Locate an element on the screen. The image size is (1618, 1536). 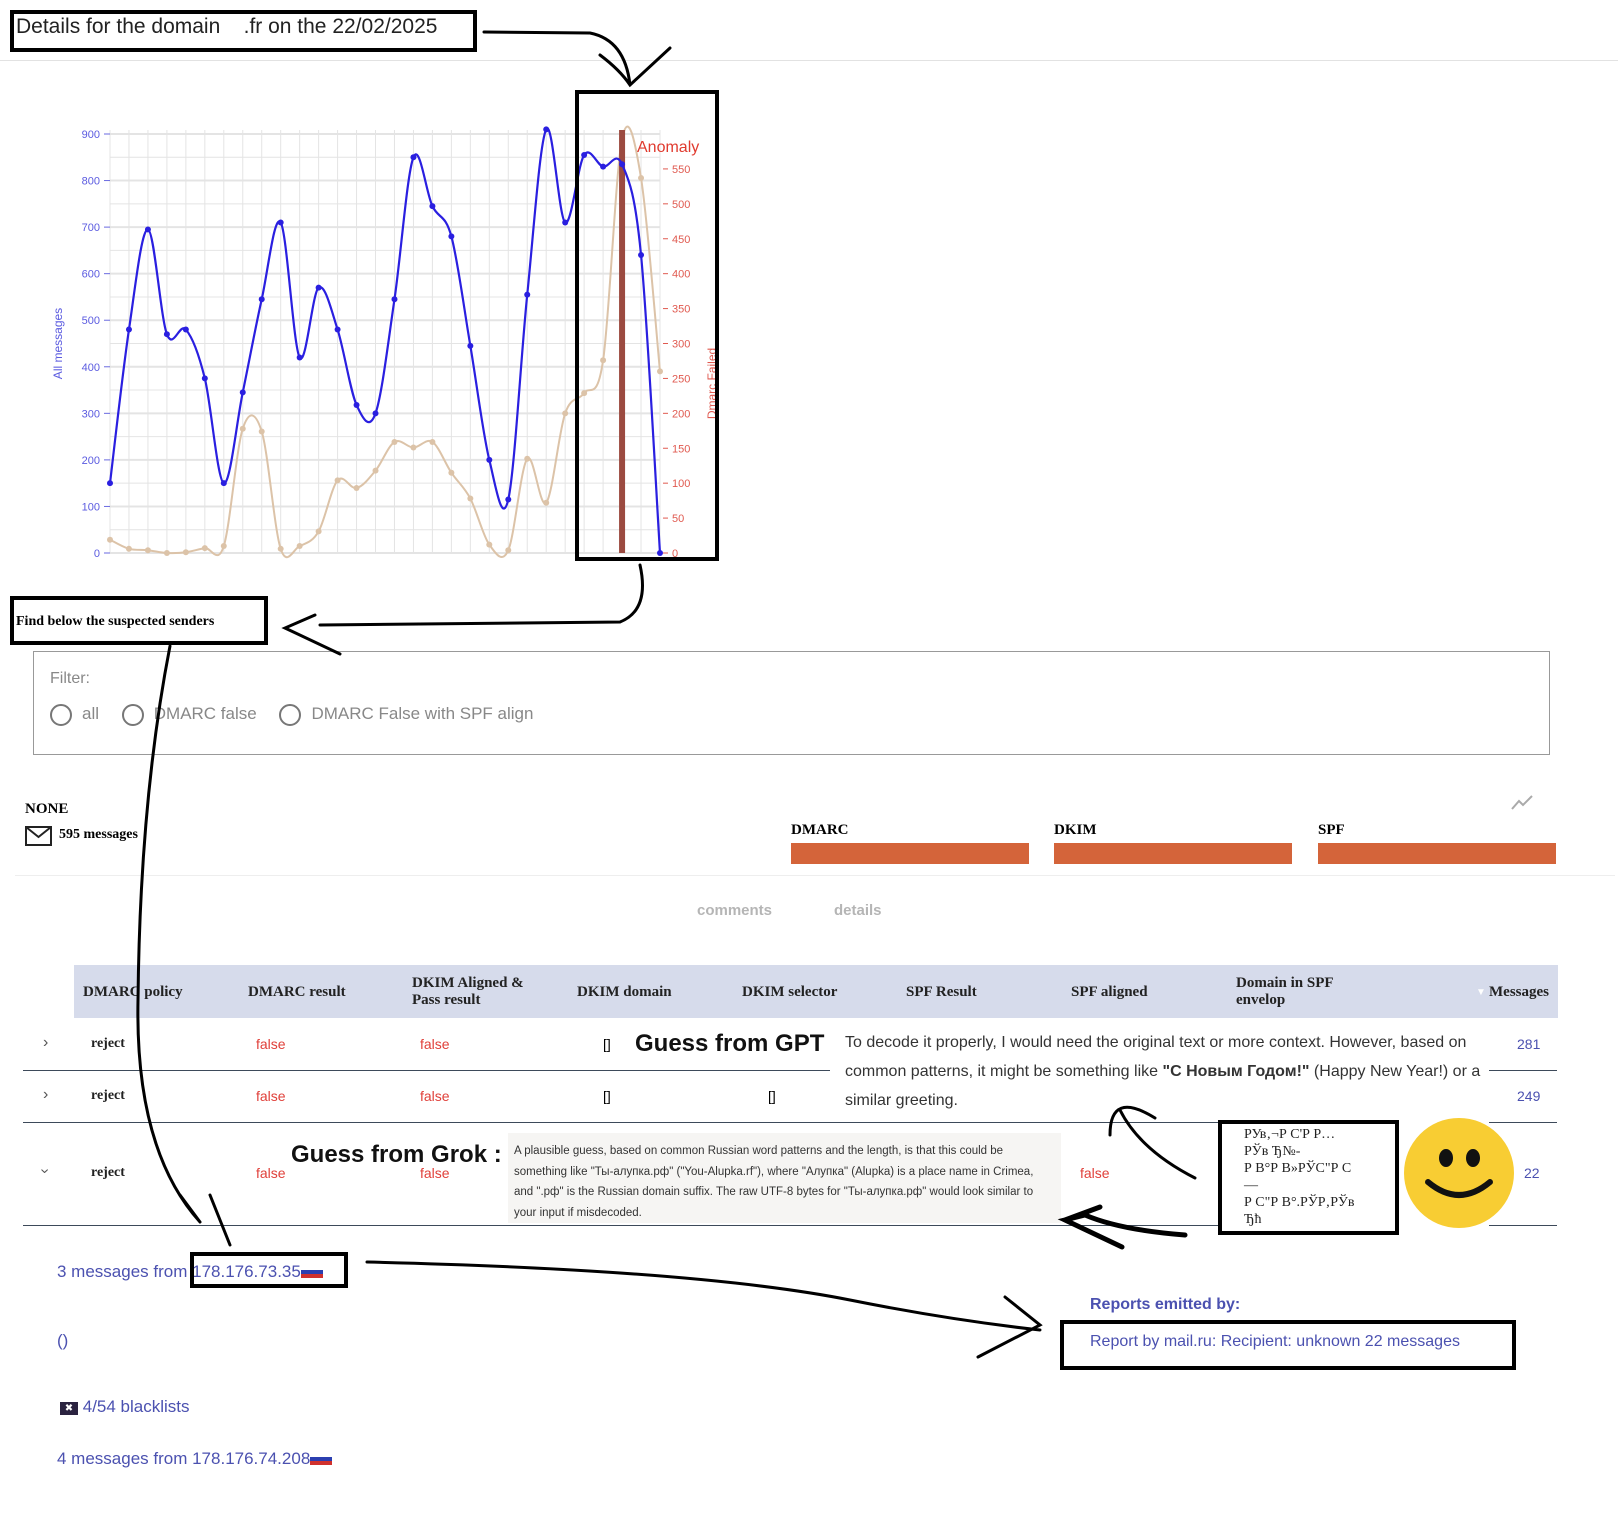
tab-details: details is located at coordinates (858, 910).